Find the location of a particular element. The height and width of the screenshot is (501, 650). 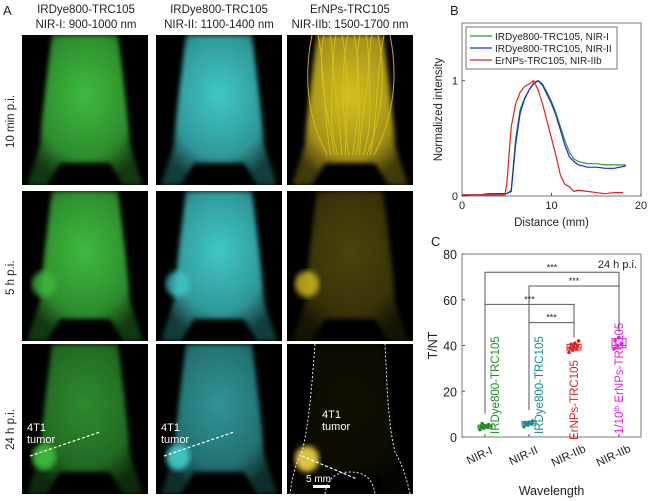

label-prefix: 1/10 is located at coordinates (620, 423).